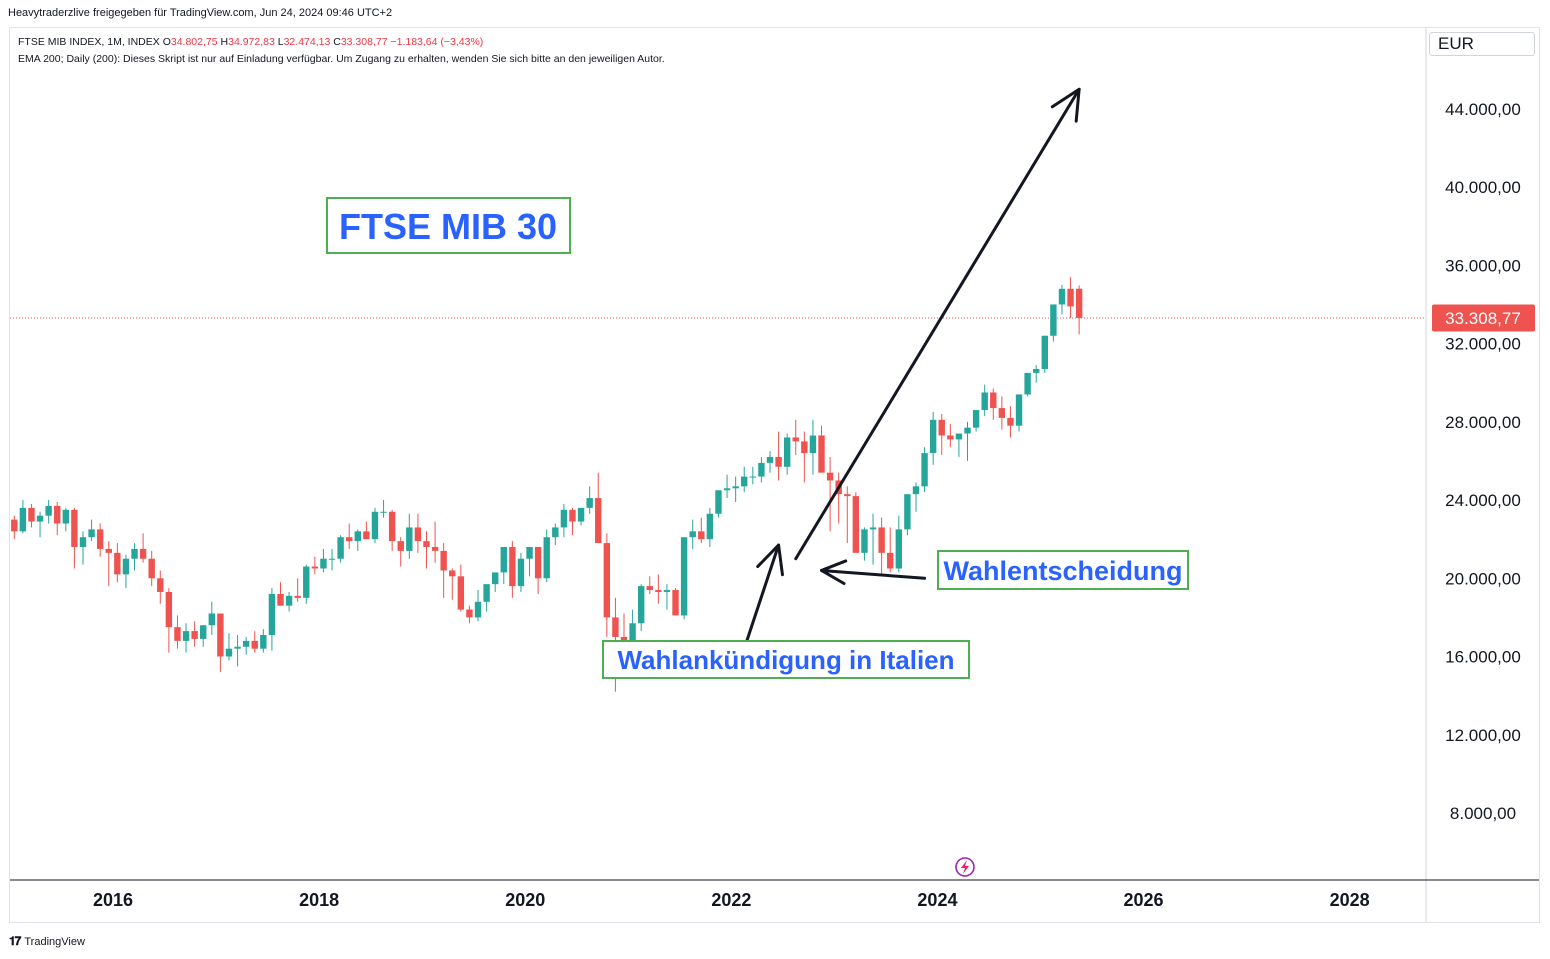 Image resolution: width=1550 pixels, height=959 pixels. What do you see at coordinates (937, 900) in the screenshot?
I see `x-tick-label: 2024` at bounding box center [937, 900].